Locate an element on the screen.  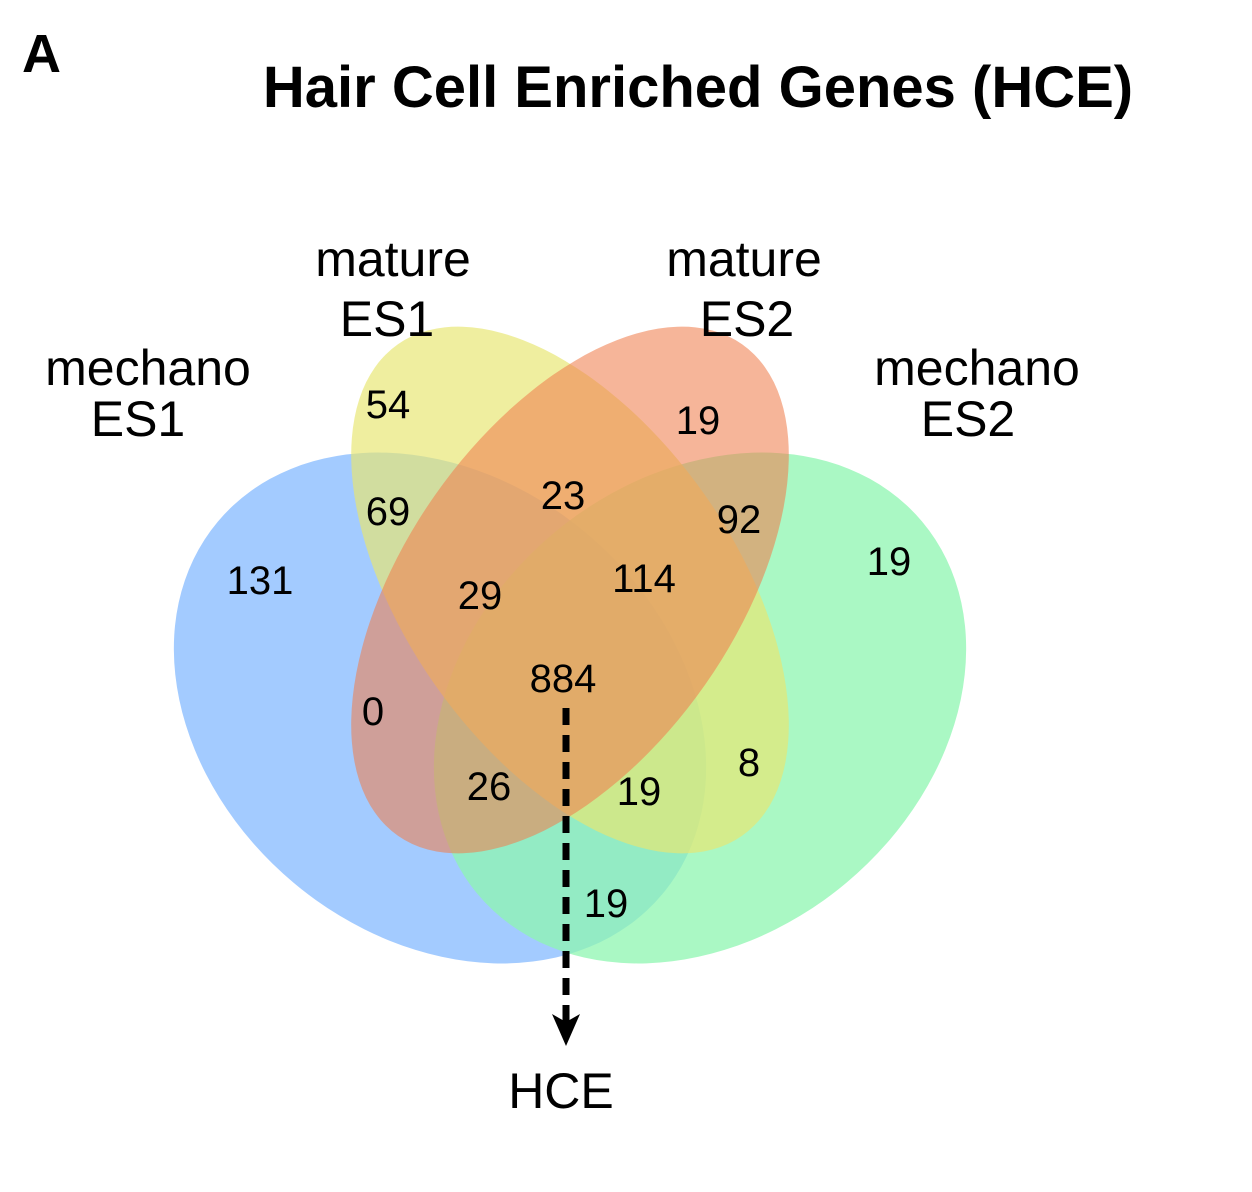
set-label-mature-es2-line2: ES2 is located at coordinates (747, 319).